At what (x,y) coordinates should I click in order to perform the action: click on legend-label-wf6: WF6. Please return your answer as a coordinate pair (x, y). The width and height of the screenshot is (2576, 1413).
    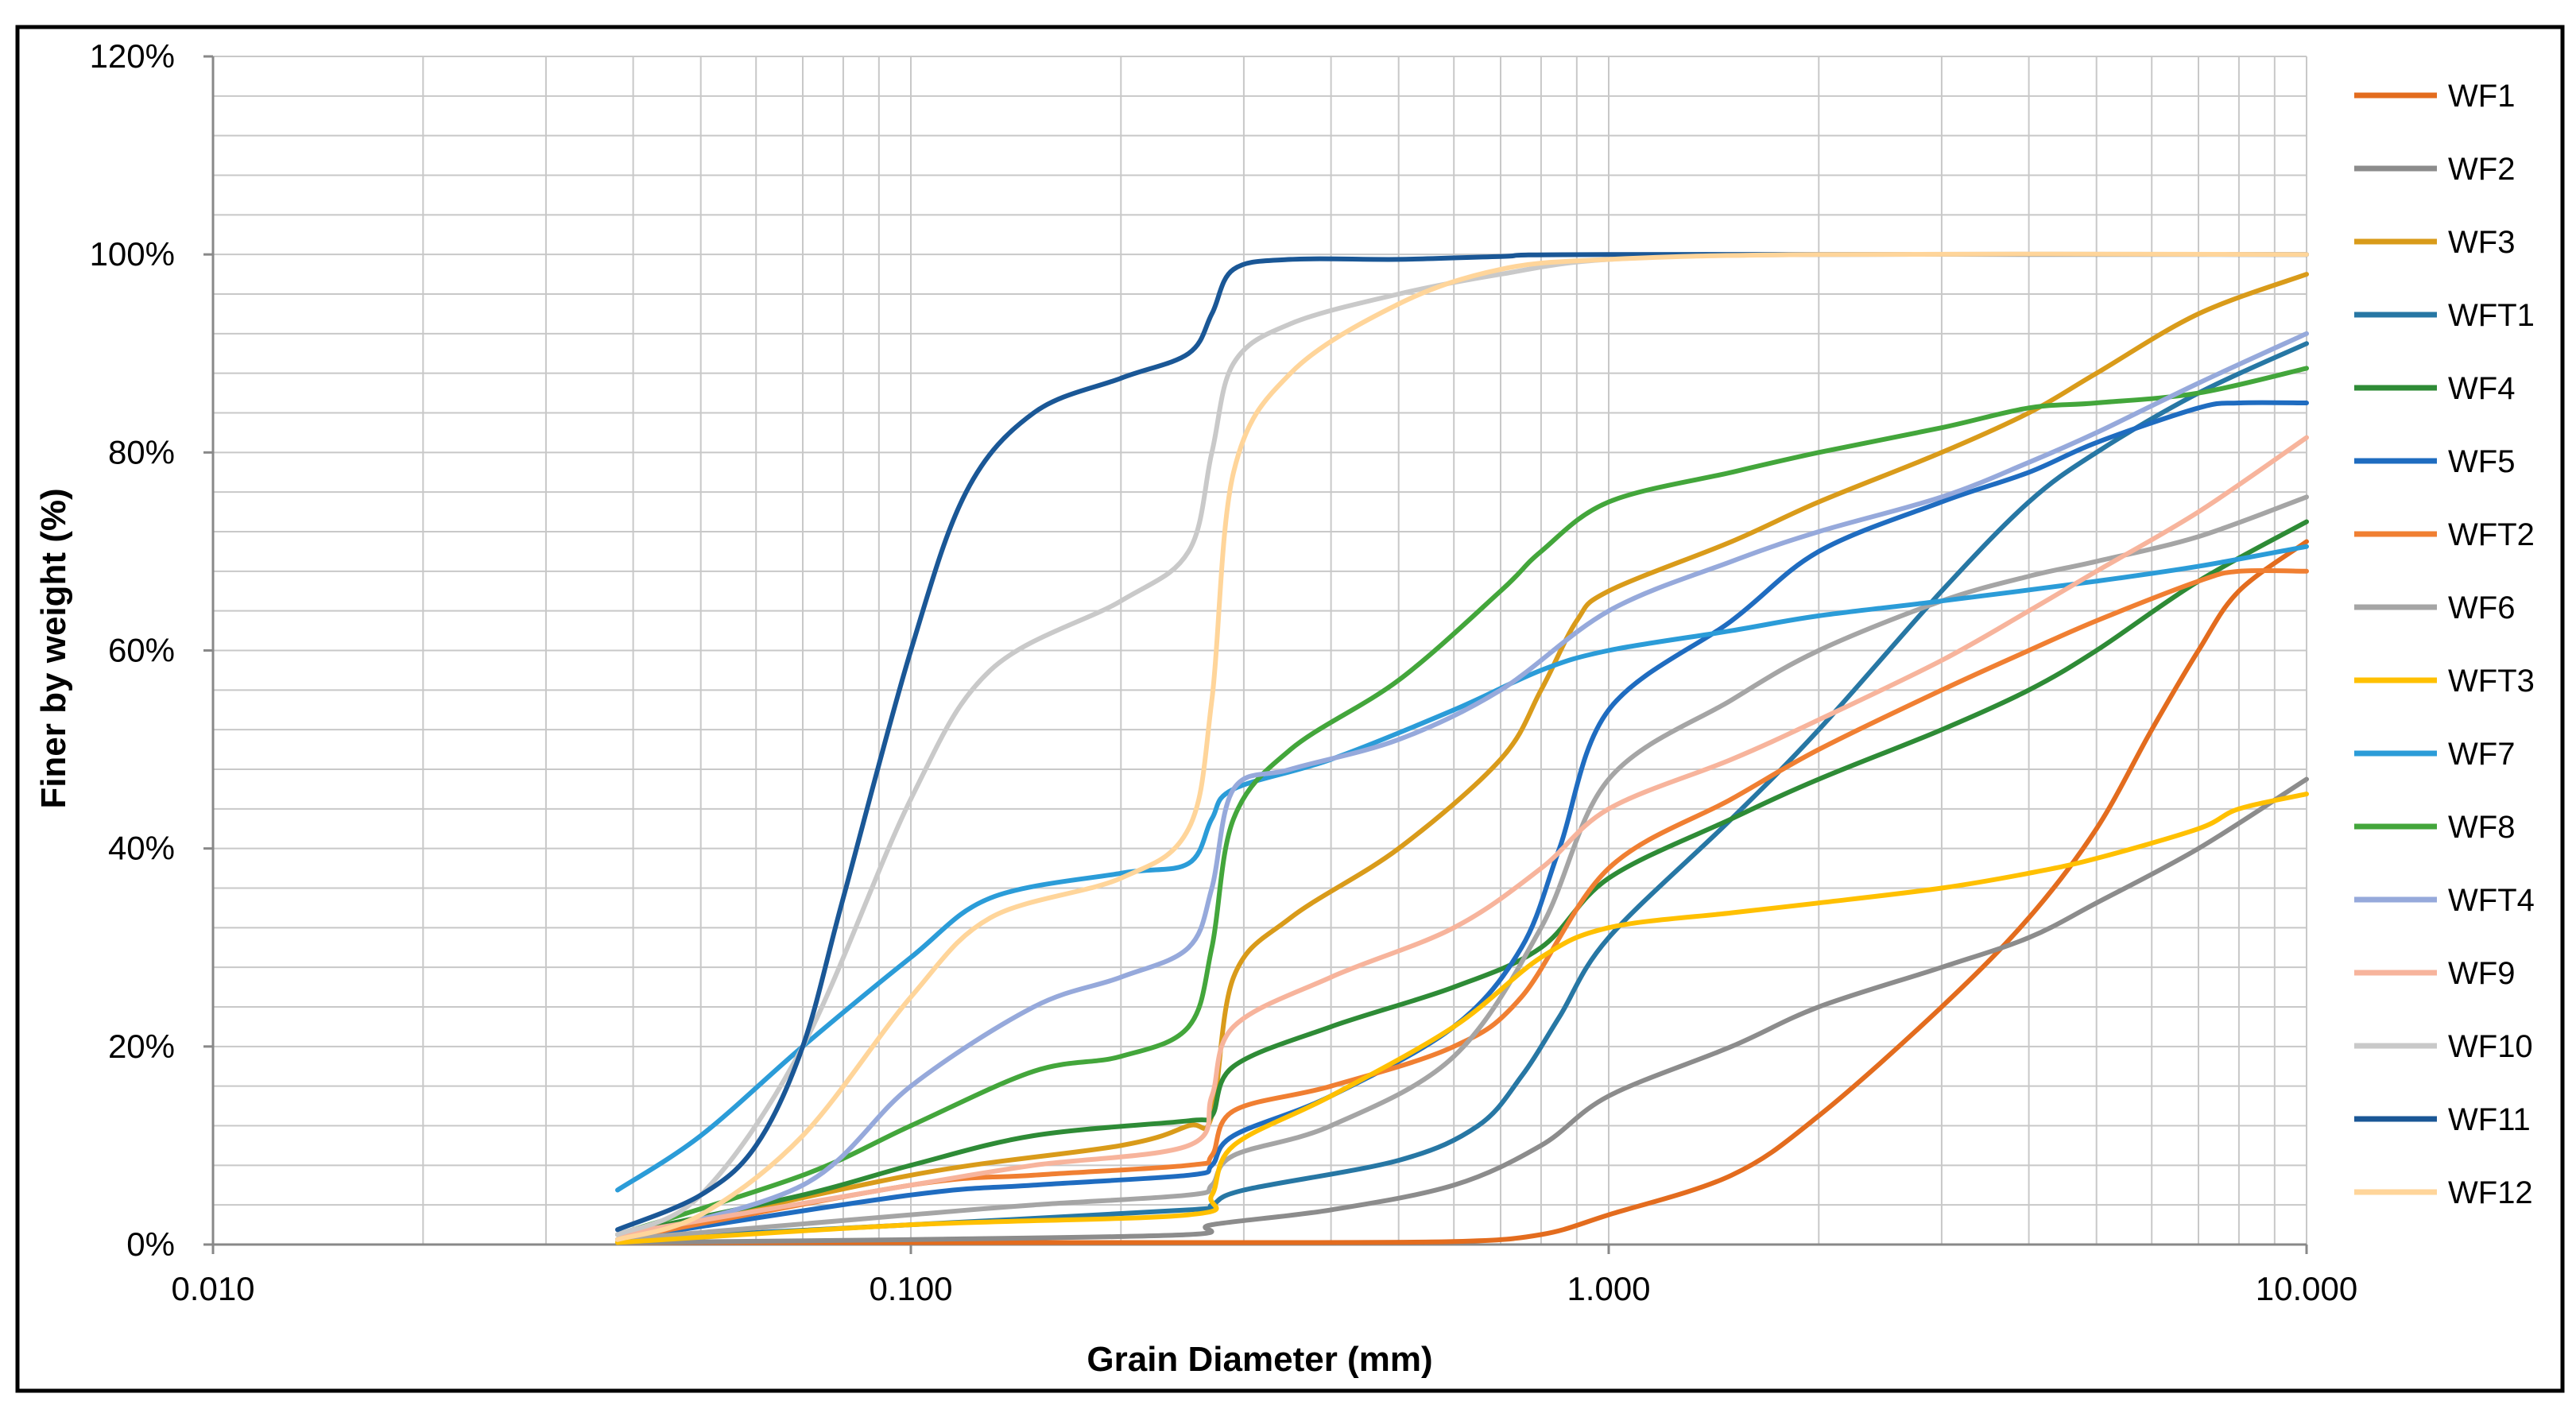
    Looking at the image, I should click on (2481, 607).